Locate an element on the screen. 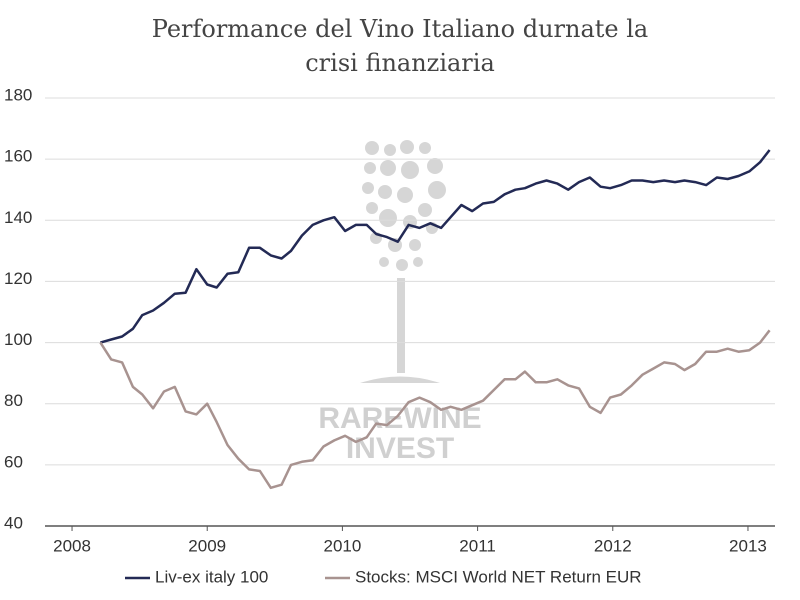 This screenshot has width=800, height=600. y-tick-label: 80 is located at coordinates (13, 400).